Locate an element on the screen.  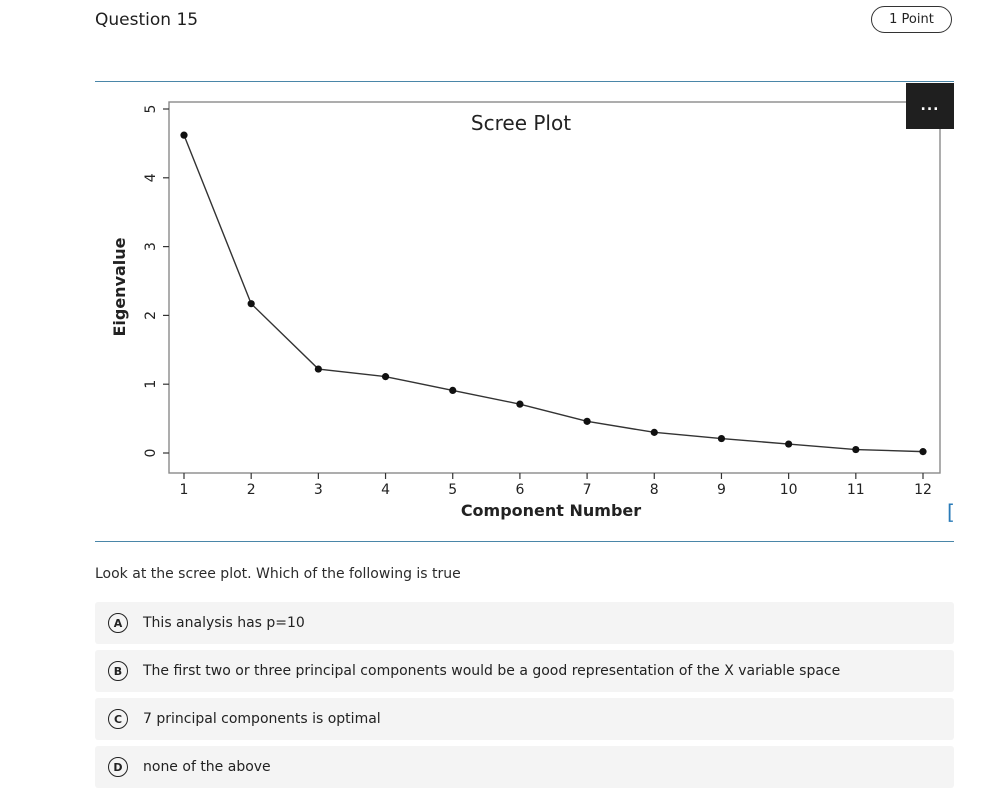
chart-title: Scree Plot is located at coordinates (521, 123).